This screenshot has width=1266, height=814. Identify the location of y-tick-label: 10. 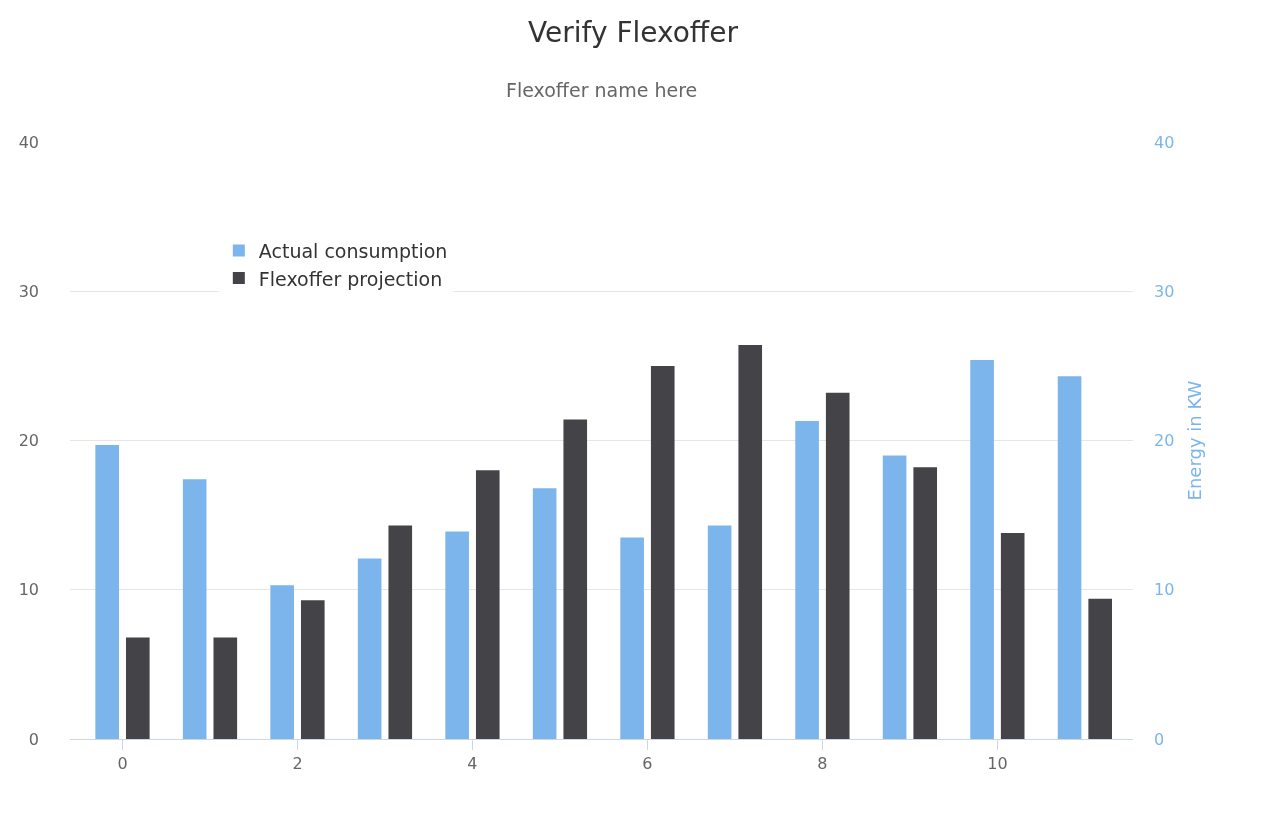
(28, 590).